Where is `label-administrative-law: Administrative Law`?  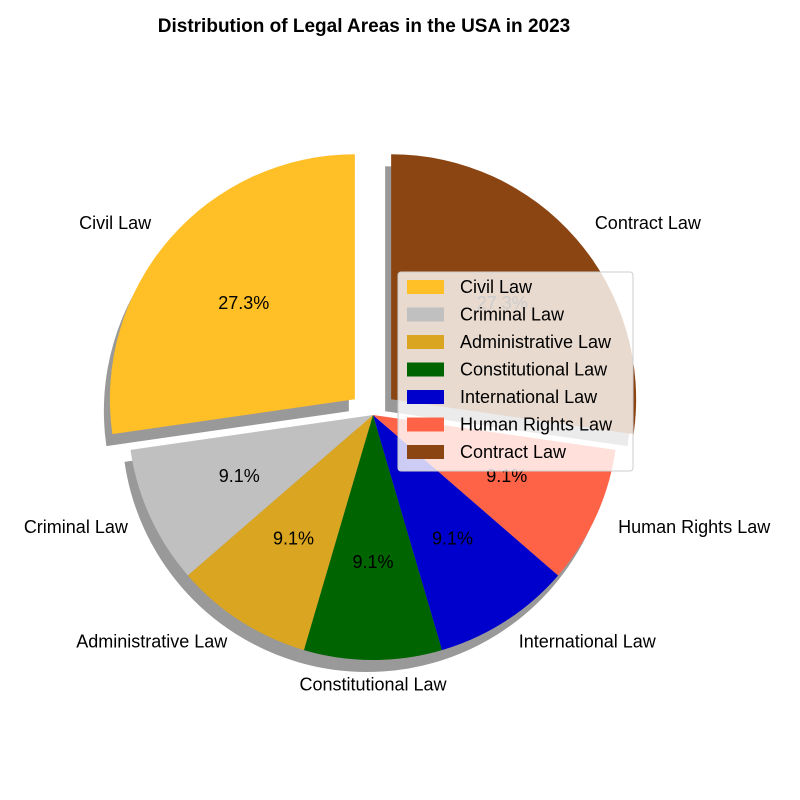
label-administrative-law: Administrative Law is located at coordinates (152, 642).